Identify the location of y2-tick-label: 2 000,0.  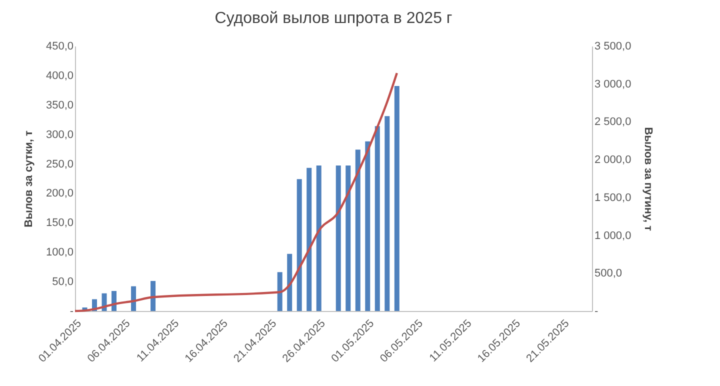
(613, 160).